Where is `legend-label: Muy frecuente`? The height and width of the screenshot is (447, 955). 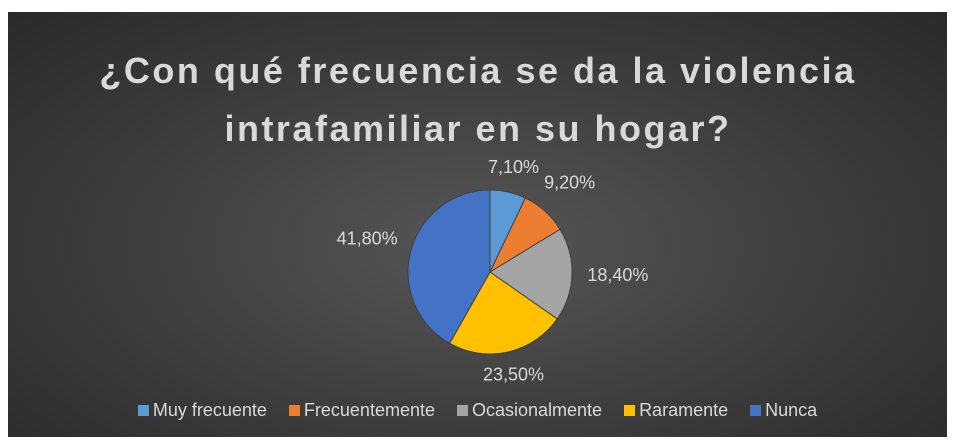
legend-label: Muy frecuente is located at coordinates (209, 410).